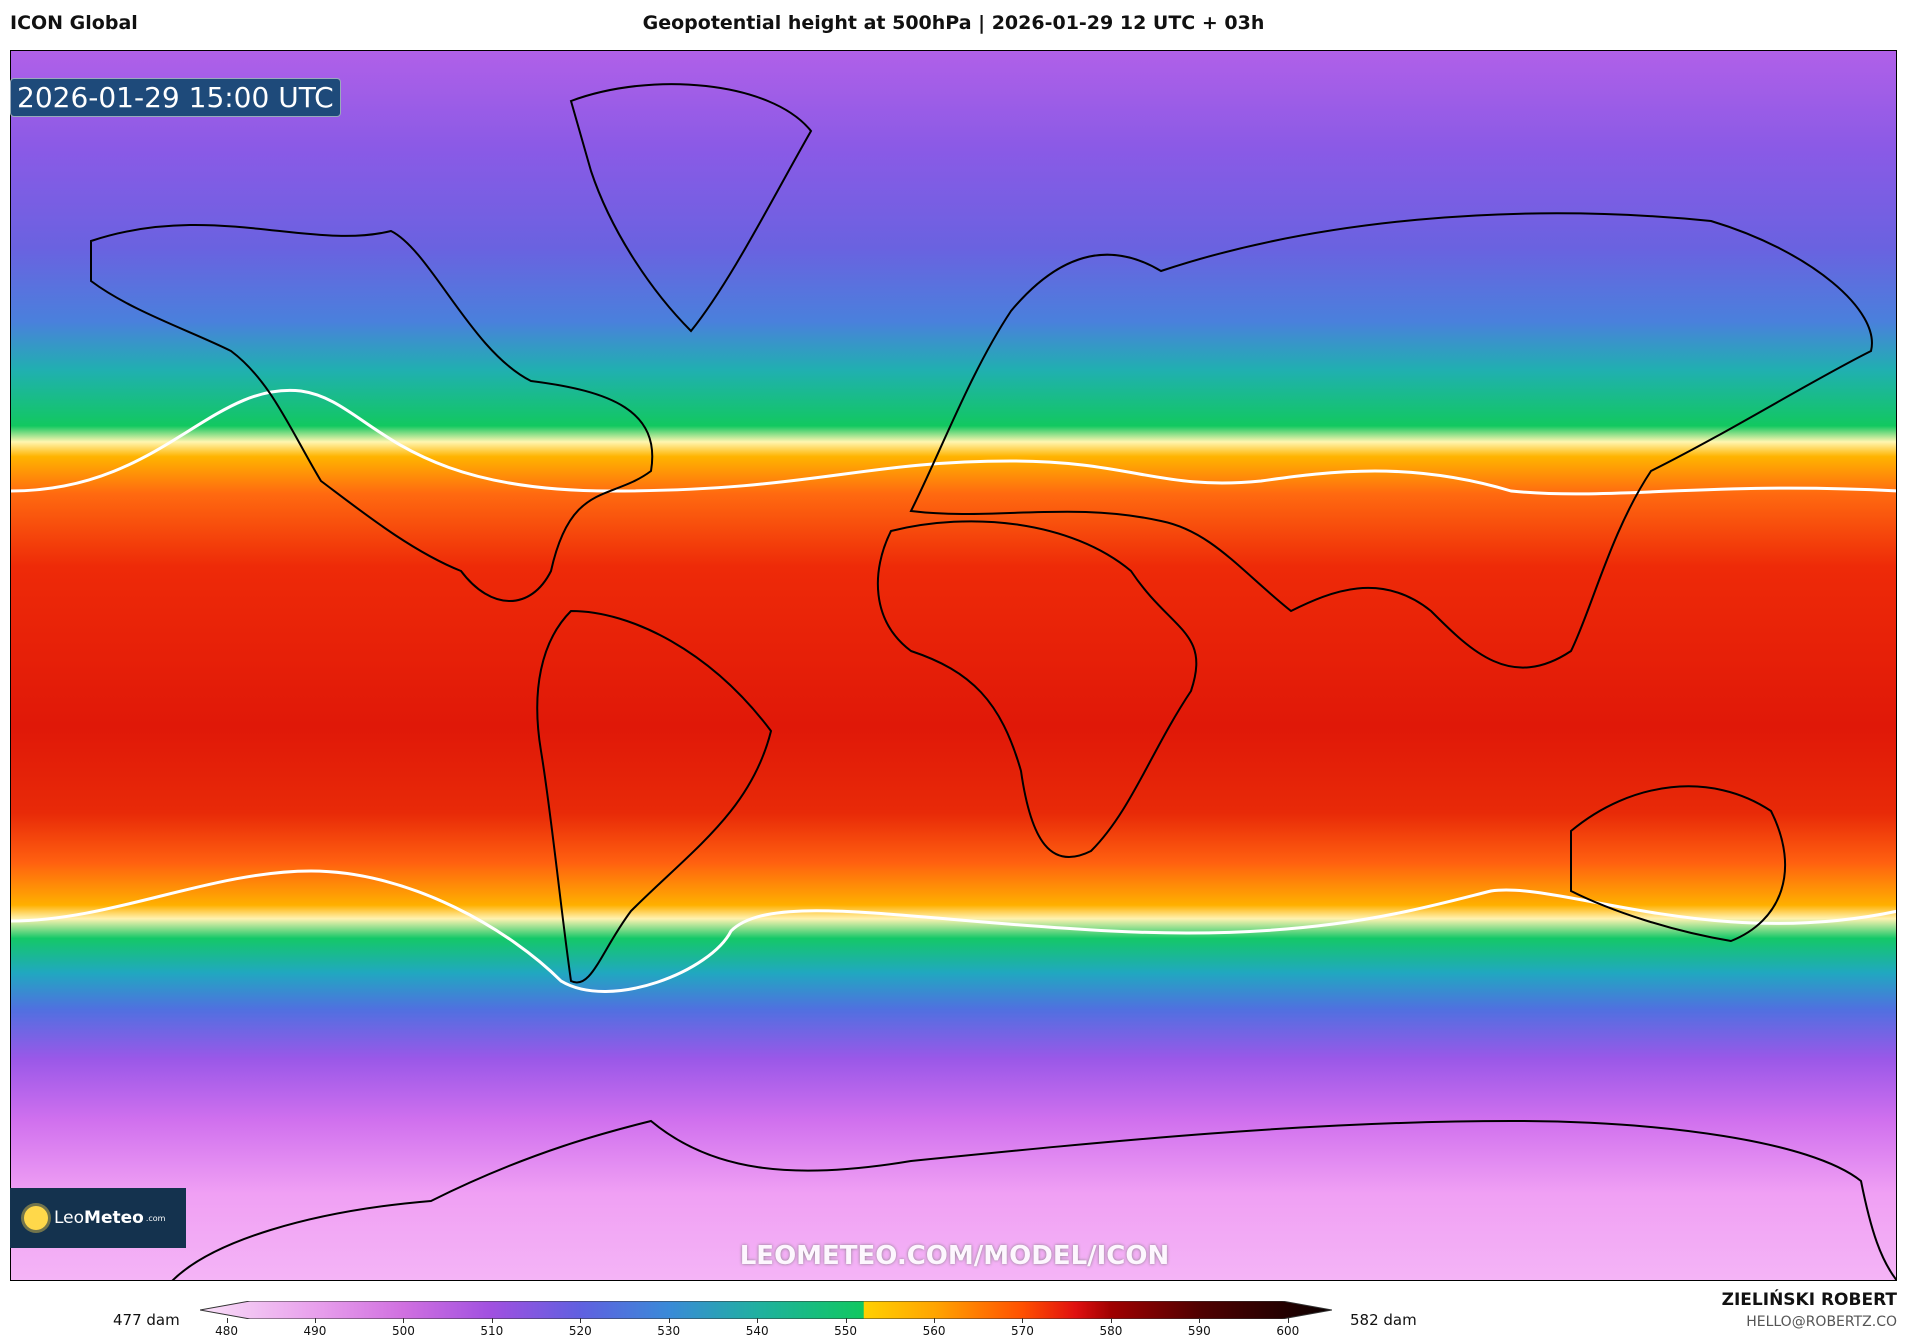 The height and width of the screenshot is (1338, 1907). Describe the element at coordinates (669, 1331) in the screenshot. I see `colorbar-tick-label: 530` at that location.